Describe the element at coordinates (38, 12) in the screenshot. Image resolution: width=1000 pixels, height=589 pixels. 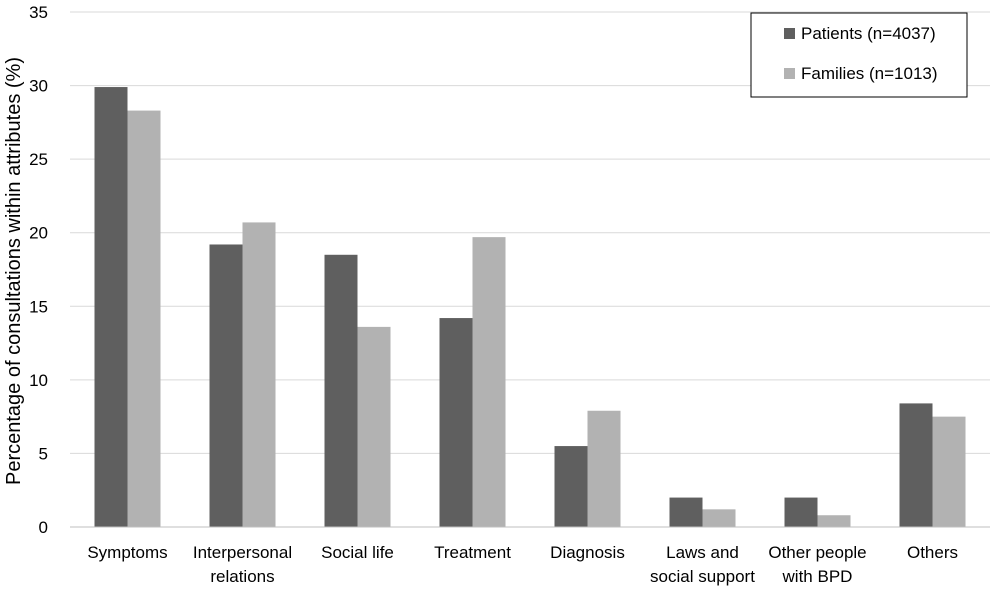
I see `y-tick-label: 35` at that location.